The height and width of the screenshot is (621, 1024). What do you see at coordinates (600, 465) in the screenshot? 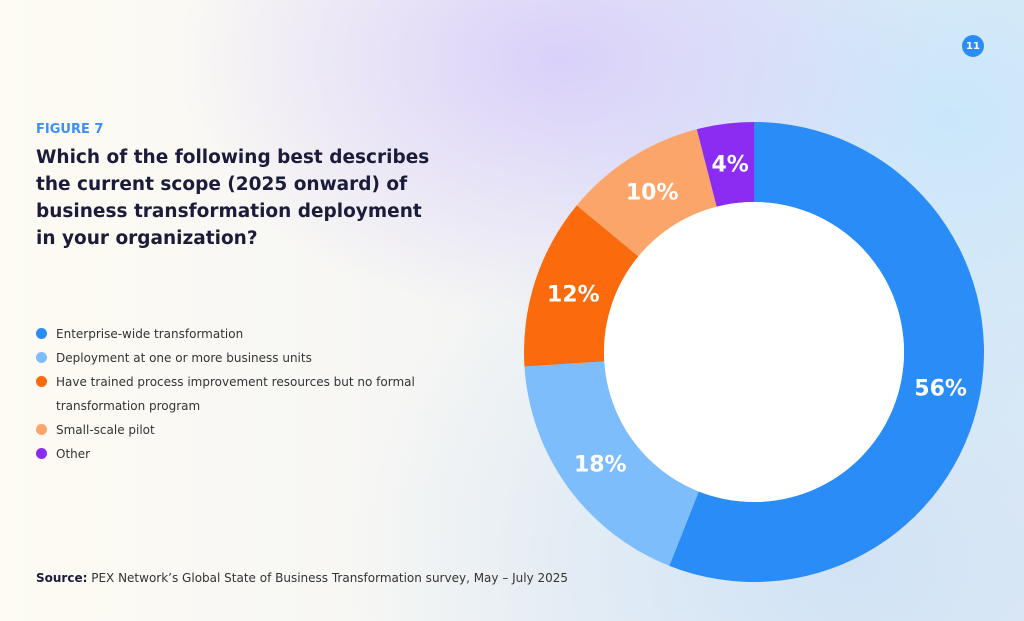
I see `data-label: 18%` at bounding box center [600, 465].